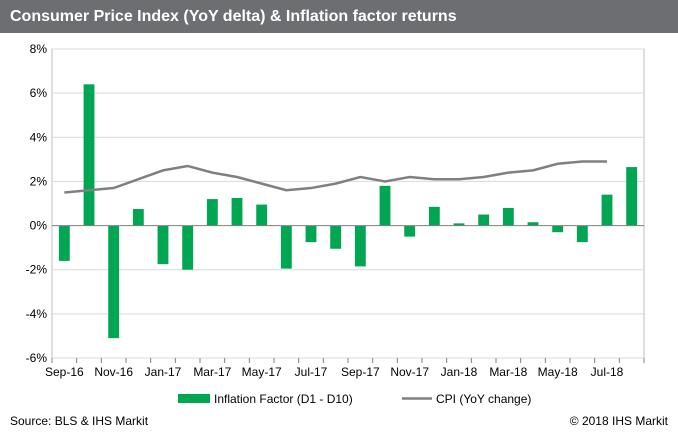  I want to click on x-tick-label: May-18, so click(558, 372).